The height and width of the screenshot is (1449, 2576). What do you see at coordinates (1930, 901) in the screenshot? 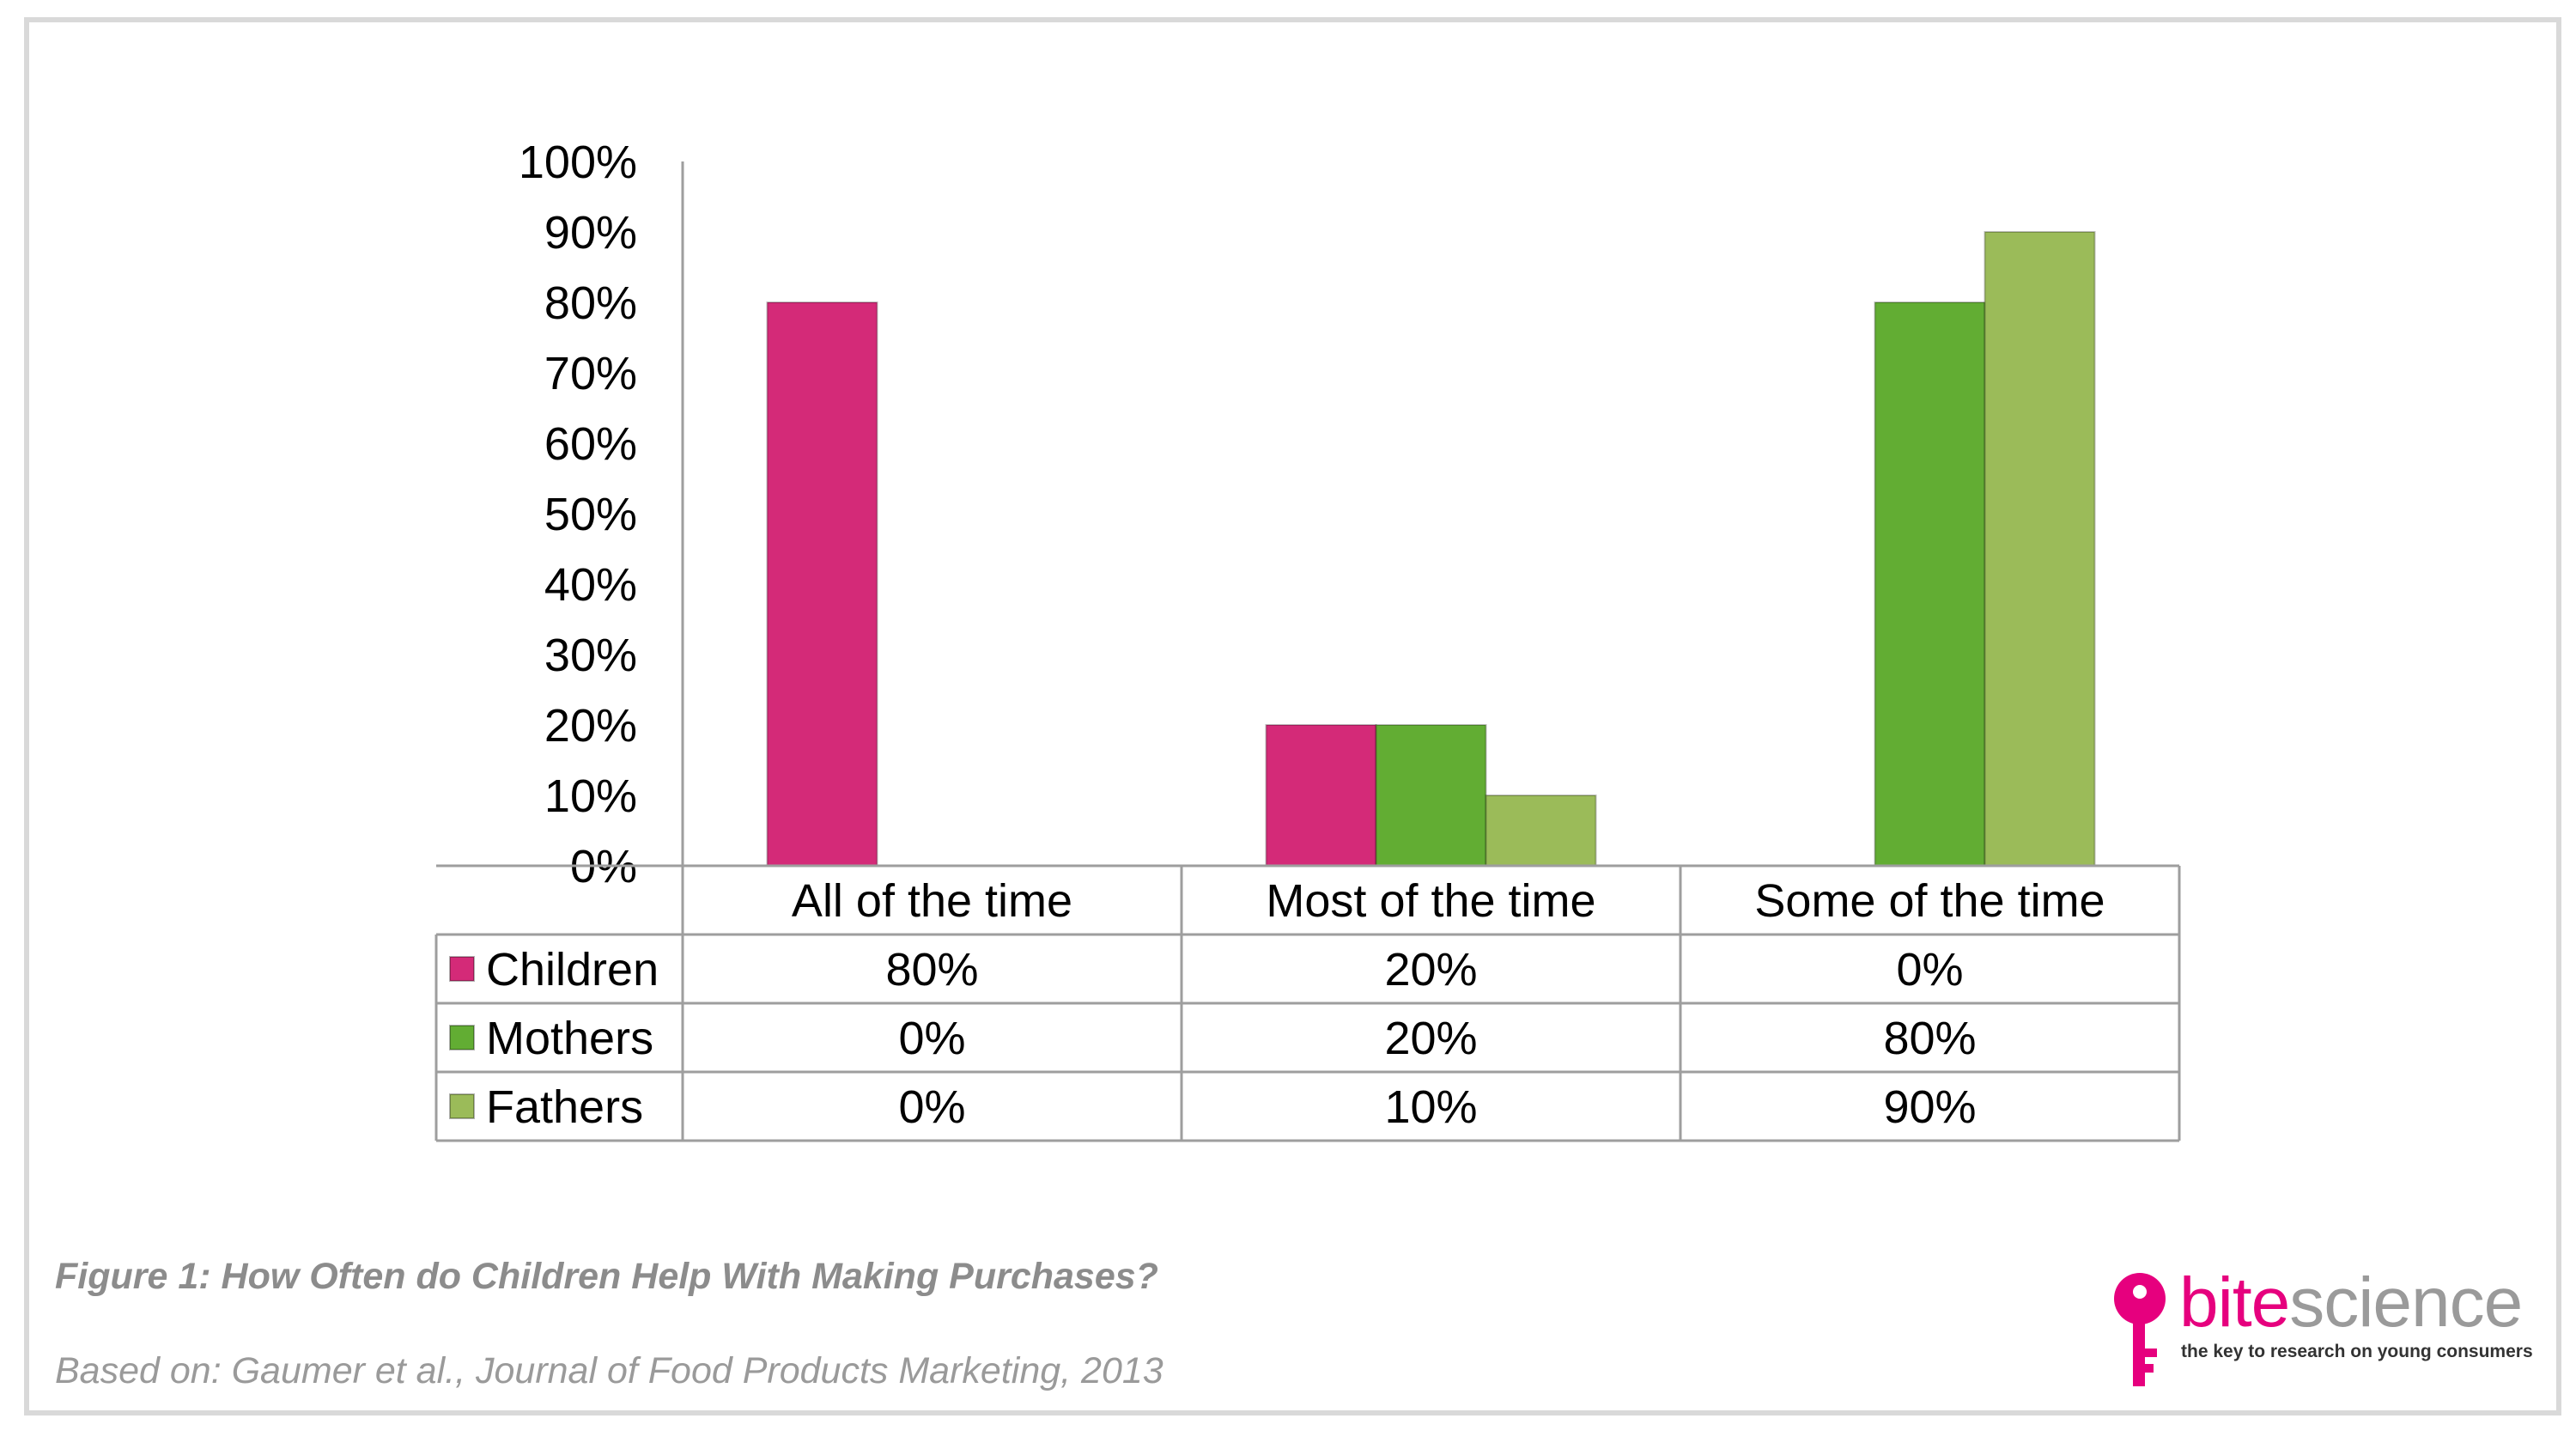
I see `x-category-label: Some of the time` at bounding box center [1930, 901].